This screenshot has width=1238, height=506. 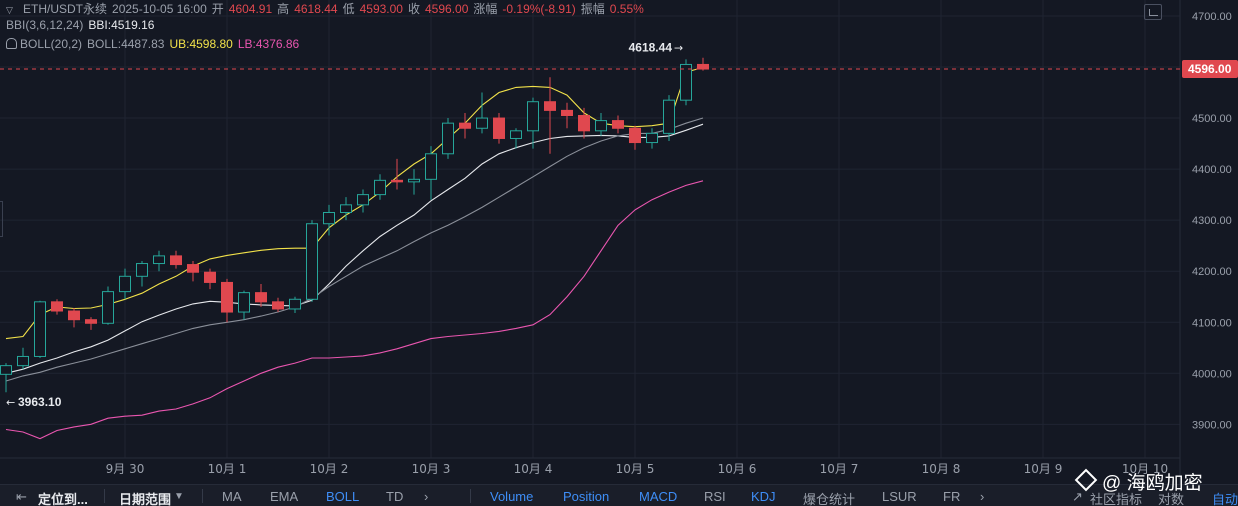 What do you see at coordinates (839, 469) in the screenshot?
I see `x-tick-label: 10月 7` at bounding box center [839, 469].